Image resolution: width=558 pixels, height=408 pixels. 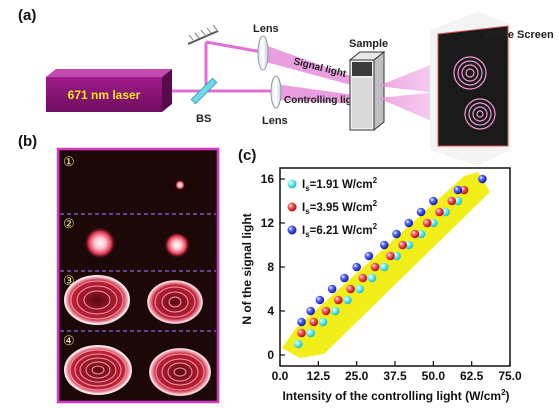 I want to click on lens-top, so click(x=263, y=53).